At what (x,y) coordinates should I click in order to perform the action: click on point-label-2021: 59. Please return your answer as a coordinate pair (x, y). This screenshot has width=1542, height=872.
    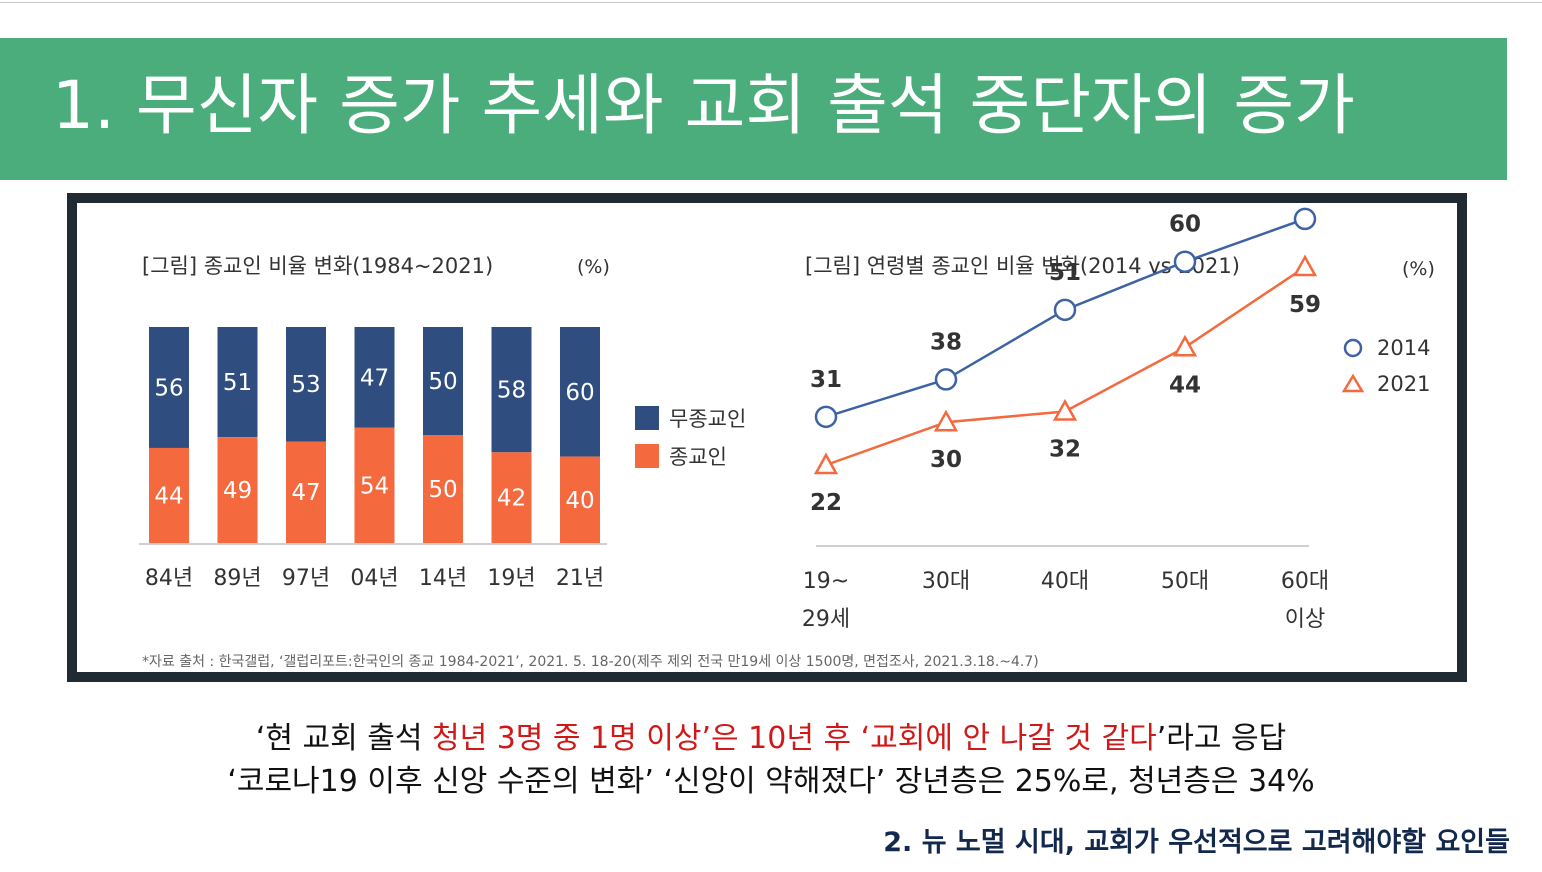
    Looking at the image, I should click on (1305, 305).